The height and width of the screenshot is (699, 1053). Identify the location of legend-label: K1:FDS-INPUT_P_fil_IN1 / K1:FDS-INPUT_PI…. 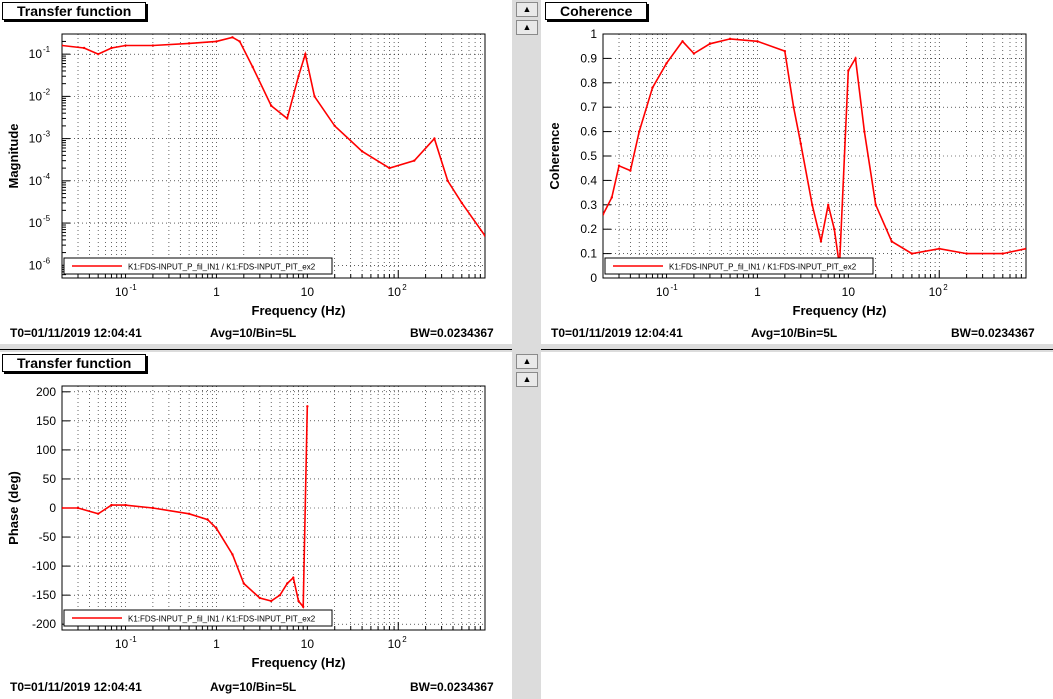
(763, 267).